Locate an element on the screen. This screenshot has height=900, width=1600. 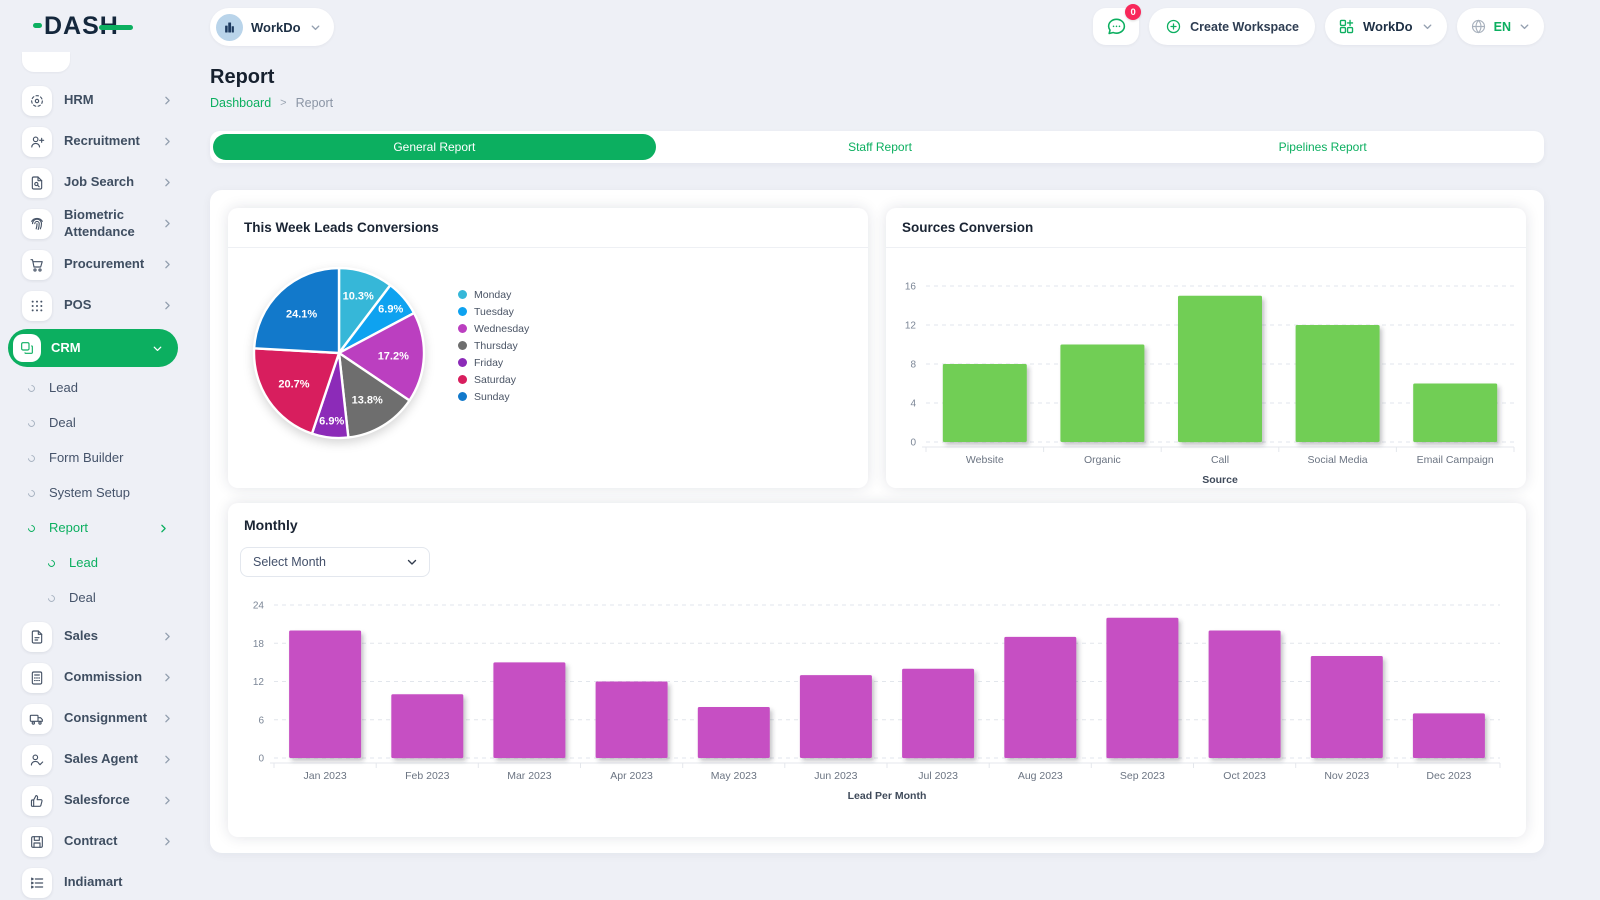
select-month-dropdown: Select Month is located at coordinates (335, 562).